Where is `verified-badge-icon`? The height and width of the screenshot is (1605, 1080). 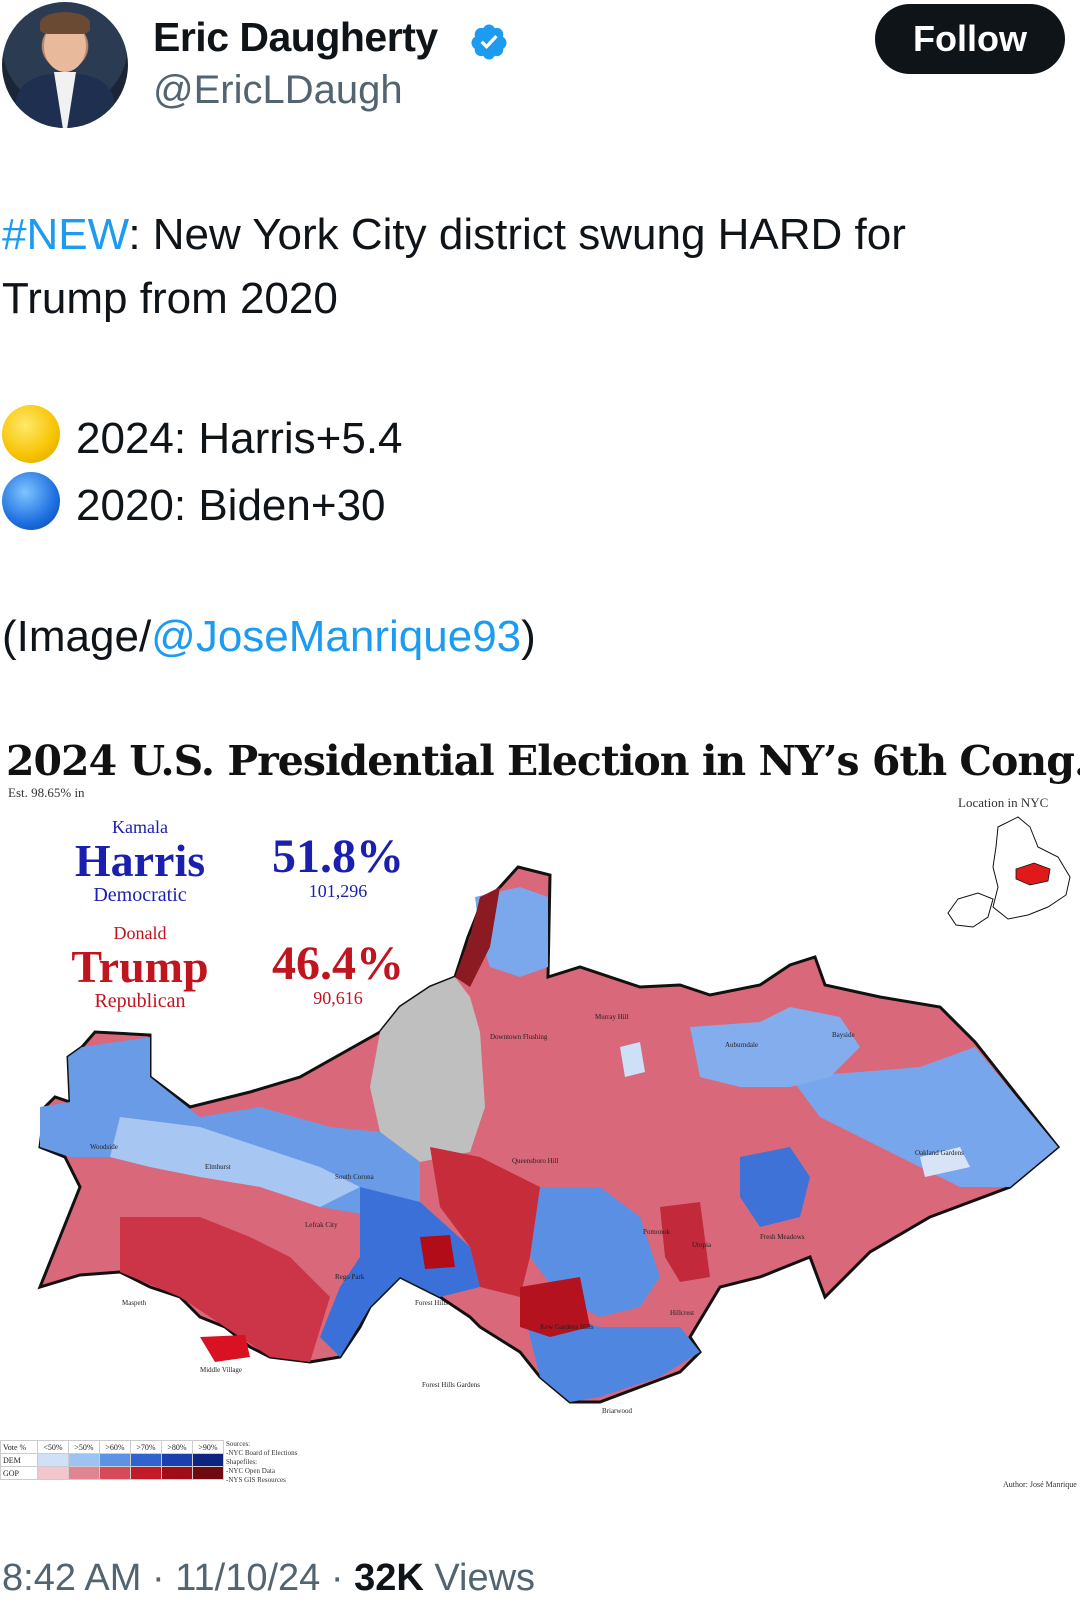 verified-badge-icon is located at coordinates (489, 42).